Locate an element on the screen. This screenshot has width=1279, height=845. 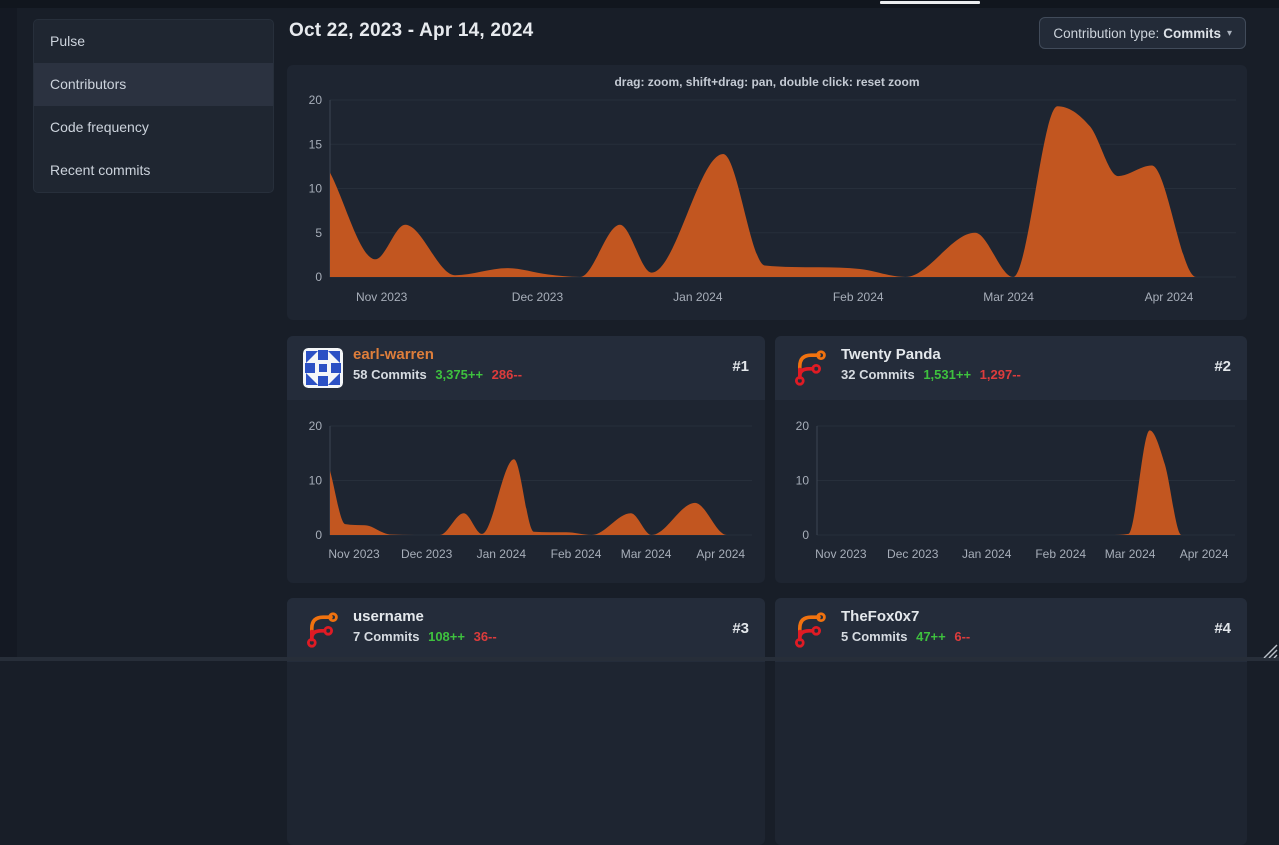
contributor-name-link: earl-warren is located at coordinates (393, 354).